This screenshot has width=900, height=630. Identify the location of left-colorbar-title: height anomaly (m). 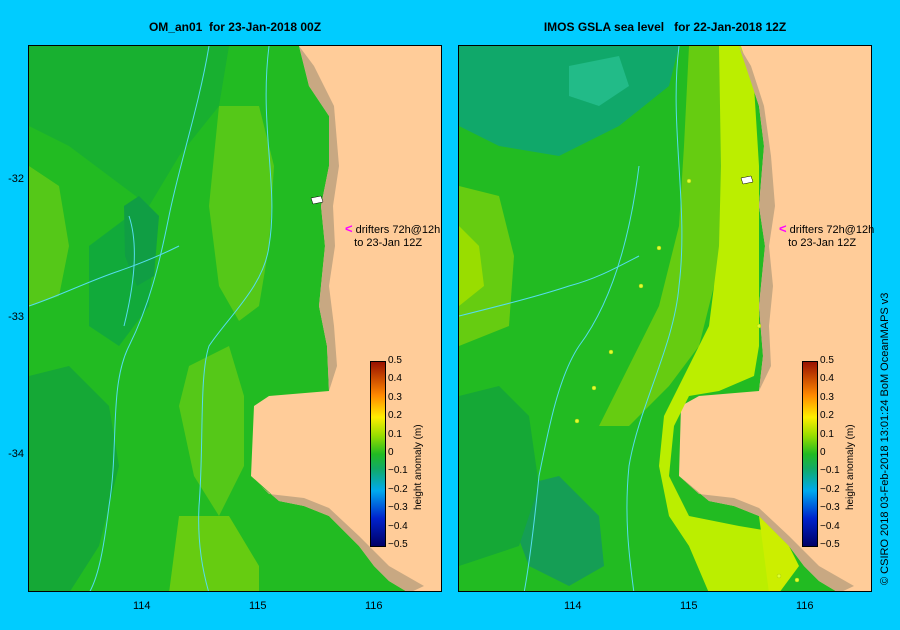
(418, 467).